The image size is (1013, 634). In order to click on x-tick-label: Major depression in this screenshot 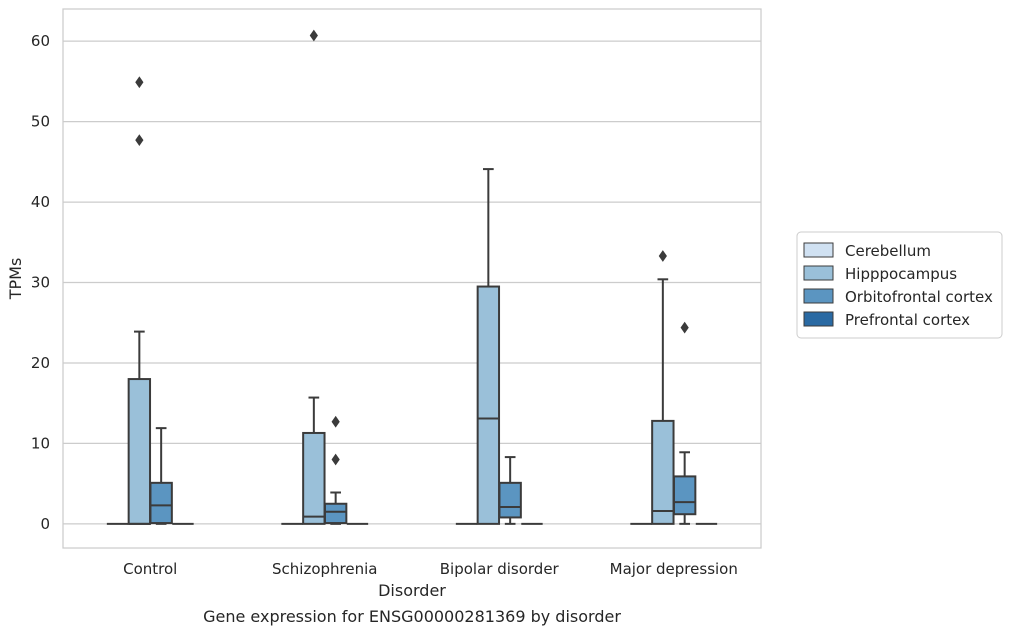, I will do `click(674, 569)`.